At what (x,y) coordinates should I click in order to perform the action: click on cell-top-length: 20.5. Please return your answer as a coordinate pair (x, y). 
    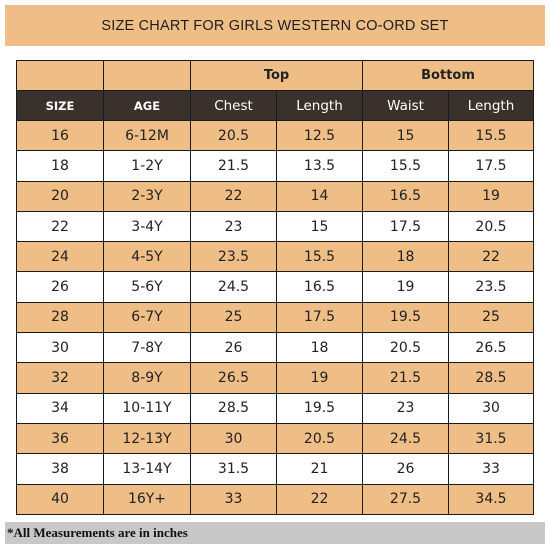
    Looking at the image, I should click on (319, 438).